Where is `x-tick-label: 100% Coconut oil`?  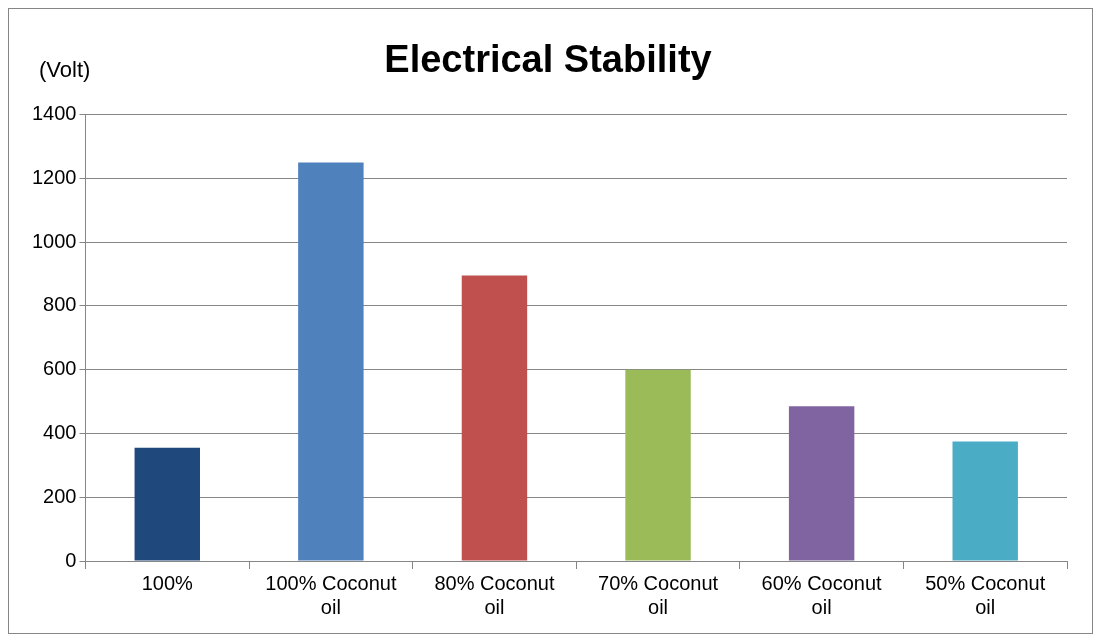 x-tick-label: 100% Coconut oil is located at coordinates (331, 594).